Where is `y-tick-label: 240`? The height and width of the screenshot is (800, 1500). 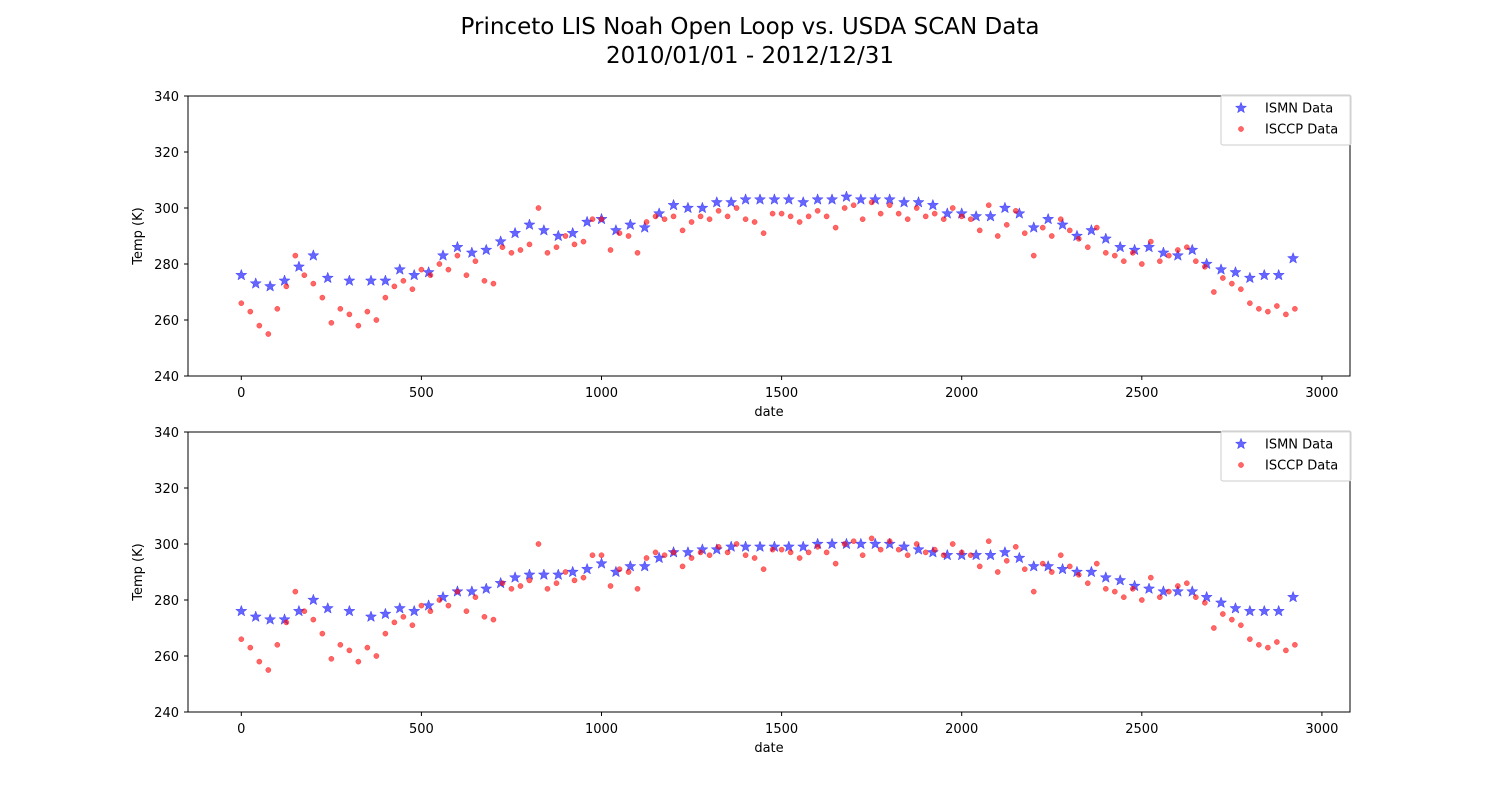 y-tick-label: 240 is located at coordinates (166, 377).